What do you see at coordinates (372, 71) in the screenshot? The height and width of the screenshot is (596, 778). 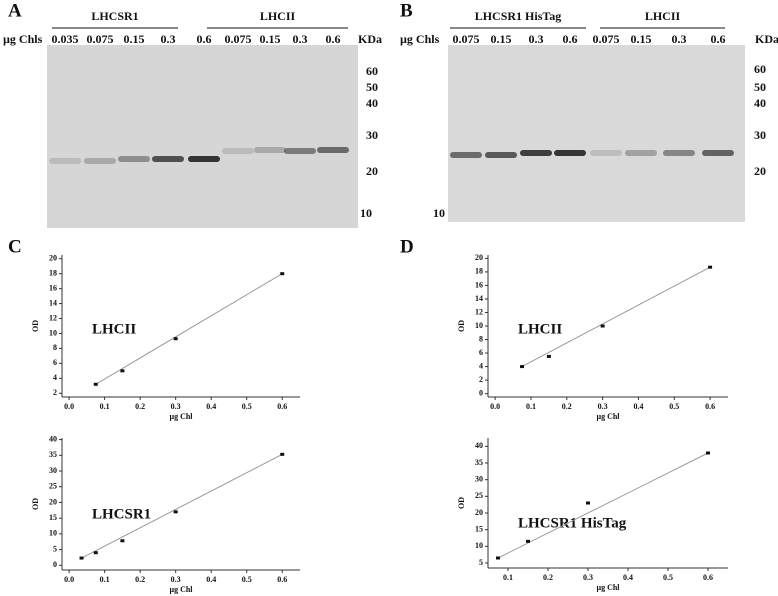 I see `mw-marker: 60` at bounding box center [372, 71].